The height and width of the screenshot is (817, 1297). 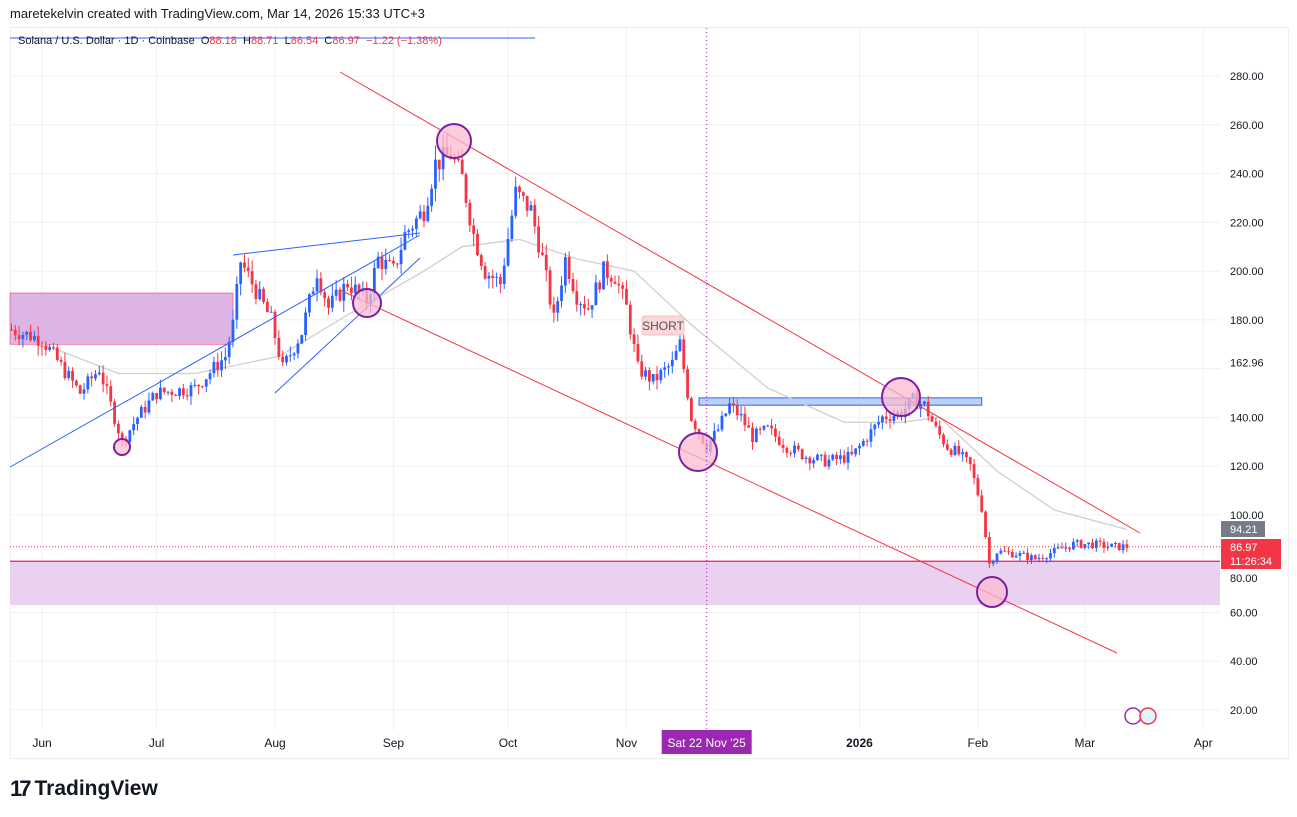 I want to click on ma-value-label: 94.21, so click(x=1244, y=530).